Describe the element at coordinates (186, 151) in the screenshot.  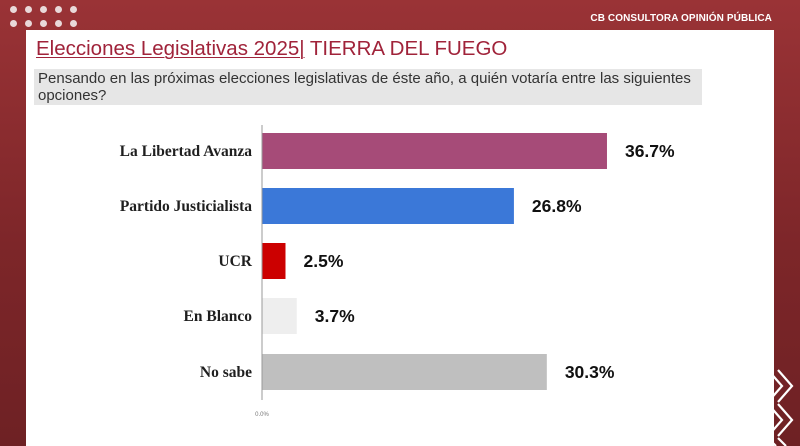
I see `category-label: La Libertad Avanza` at that location.